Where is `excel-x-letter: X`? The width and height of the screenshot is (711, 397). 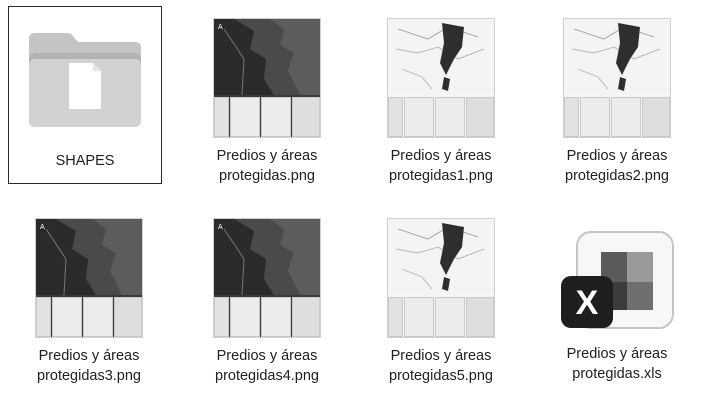 excel-x-letter: X is located at coordinates (587, 303).